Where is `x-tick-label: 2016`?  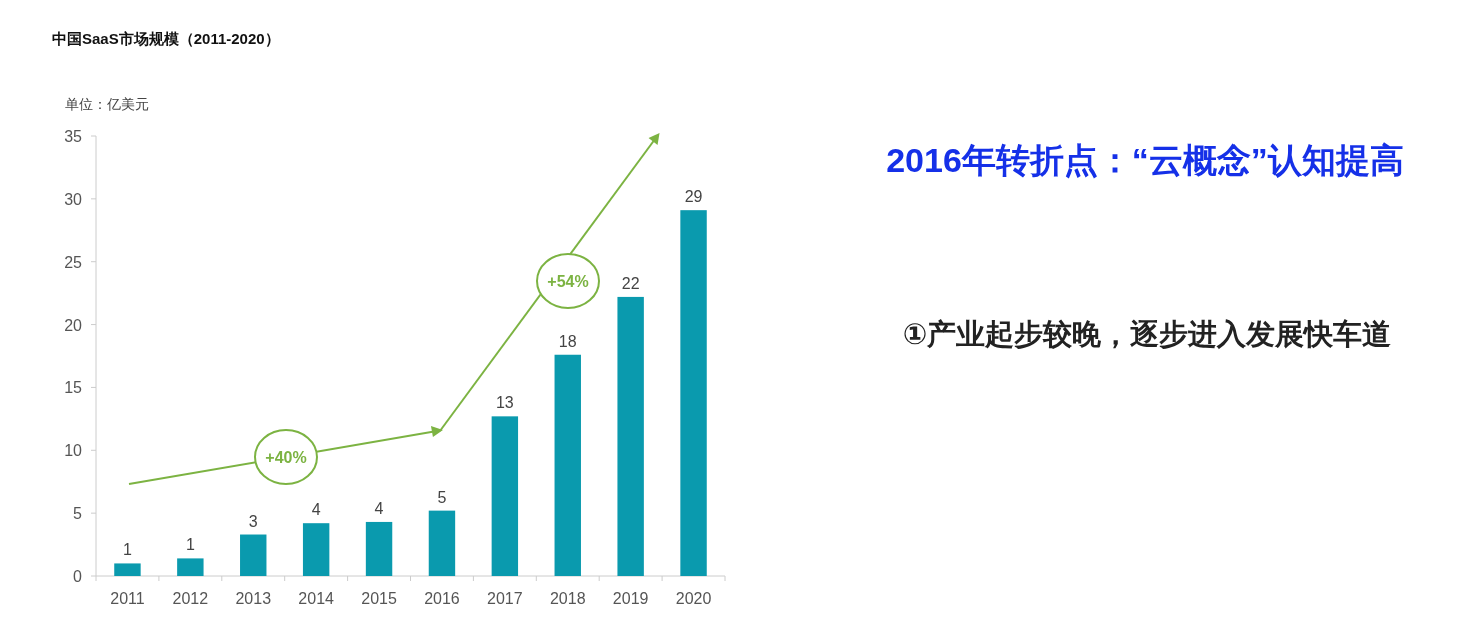
x-tick-label: 2016 is located at coordinates (442, 598).